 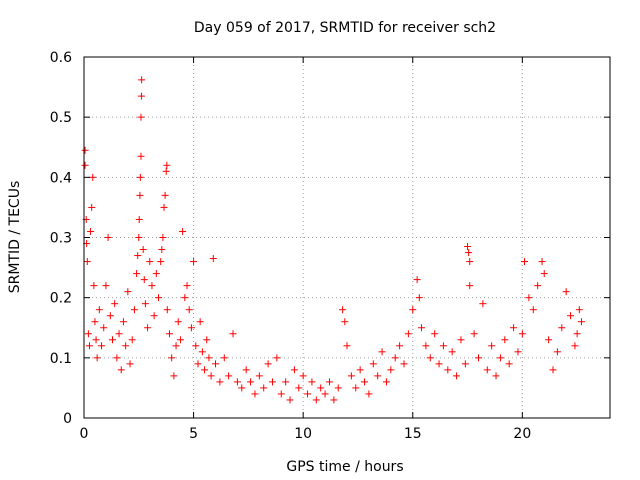 What do you see at coordinates (61, 299) in the screenshot?
I see `y-tick-label: 0.2` at bounding box center [61, 299].